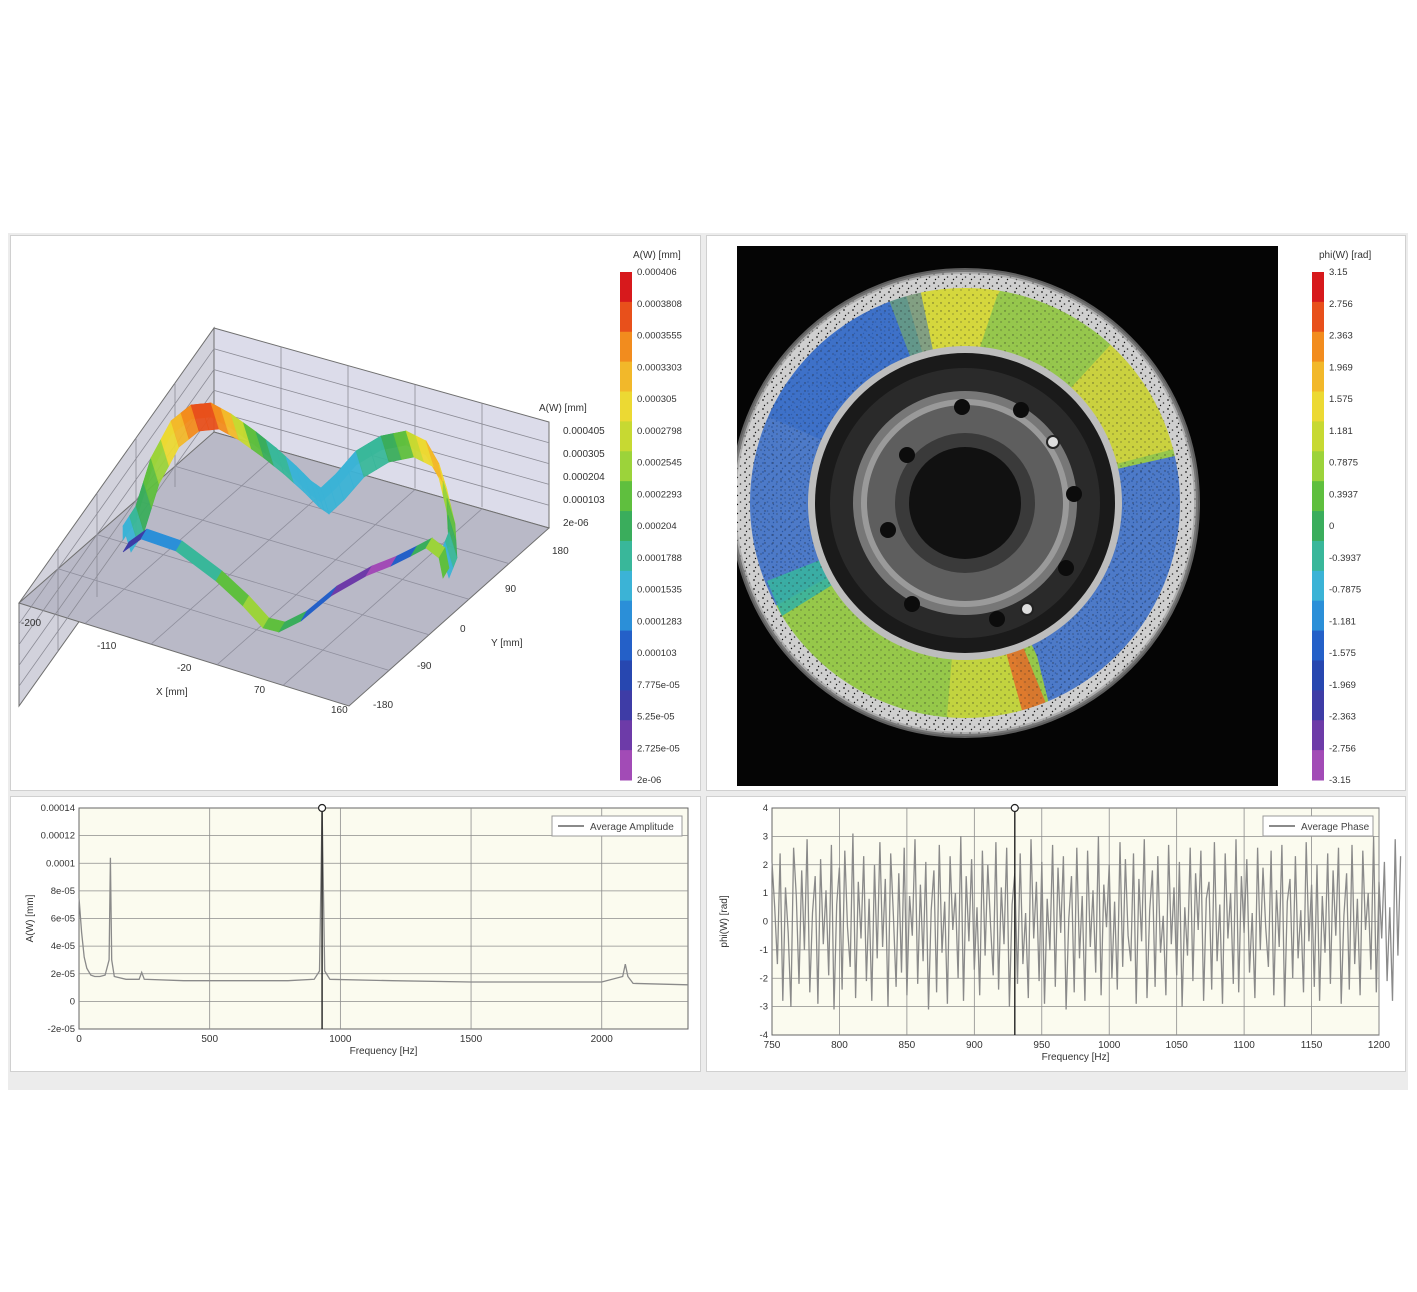  I want to click on colorbar-label: 3.15, so click(1338, 272).